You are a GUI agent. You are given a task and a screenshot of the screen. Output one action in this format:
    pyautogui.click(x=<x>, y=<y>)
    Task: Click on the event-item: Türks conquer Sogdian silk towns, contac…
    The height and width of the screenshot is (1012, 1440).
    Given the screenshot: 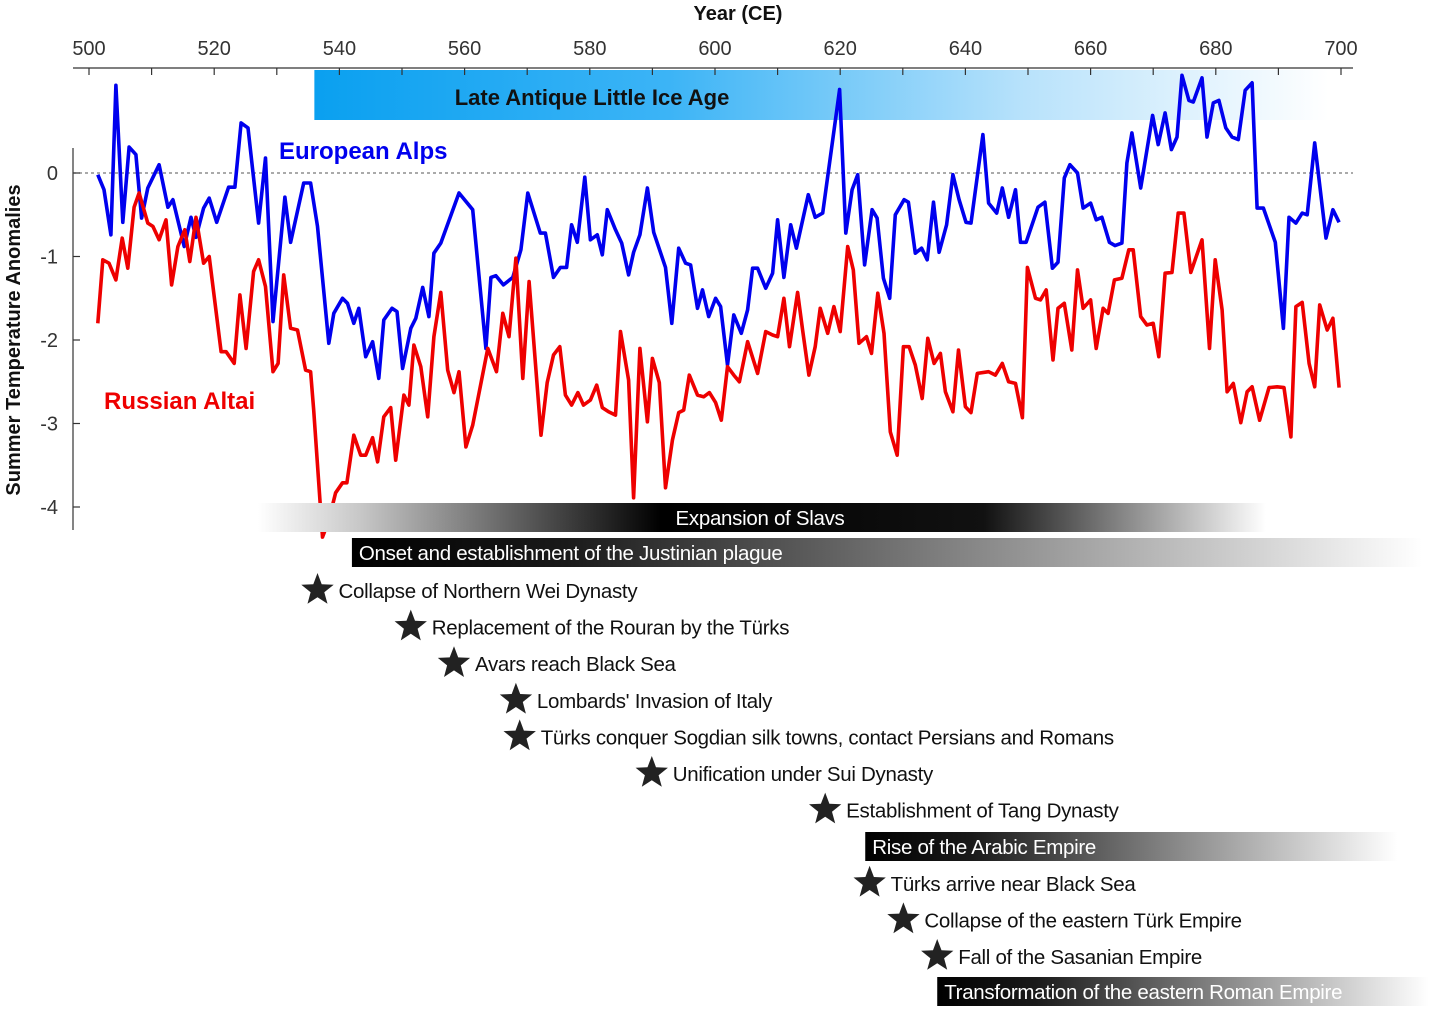 What is the action you would take?
    pyautogui.click(x=808, y=735)
    